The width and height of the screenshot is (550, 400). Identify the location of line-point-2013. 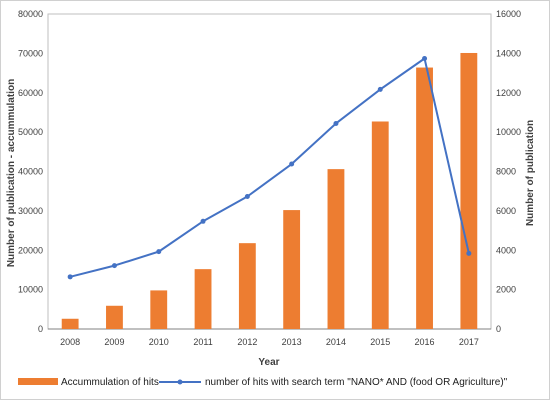
(292, 164).